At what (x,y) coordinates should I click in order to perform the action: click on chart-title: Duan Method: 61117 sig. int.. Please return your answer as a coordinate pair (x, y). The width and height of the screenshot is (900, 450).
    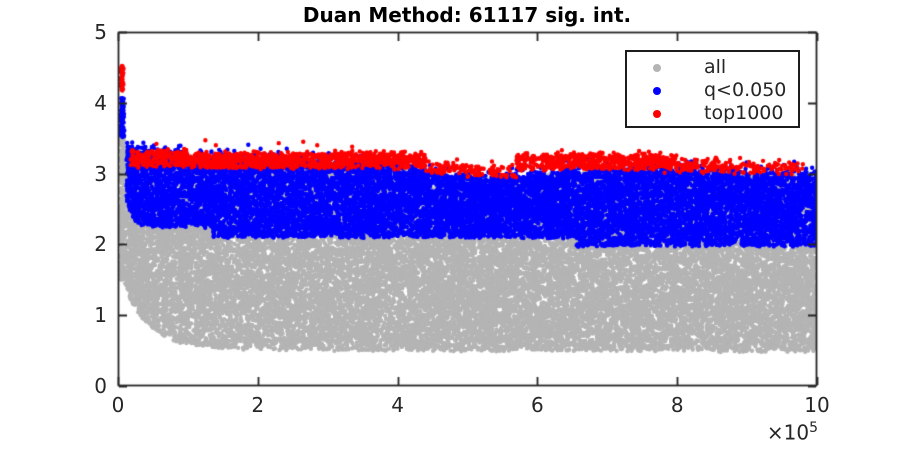
    Looking at the image, I should click on (467, 15).